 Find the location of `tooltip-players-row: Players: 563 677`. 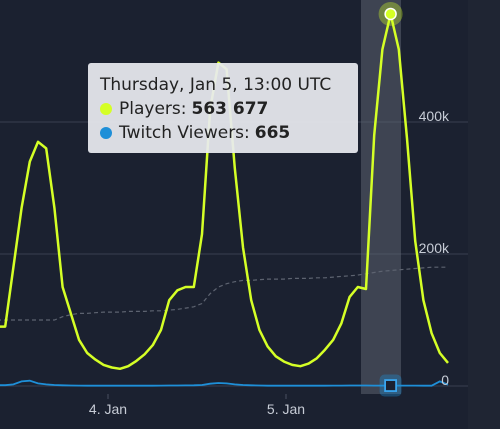

tooltip-players-row: Players: 563 677 is located at coordinates (229, 109).